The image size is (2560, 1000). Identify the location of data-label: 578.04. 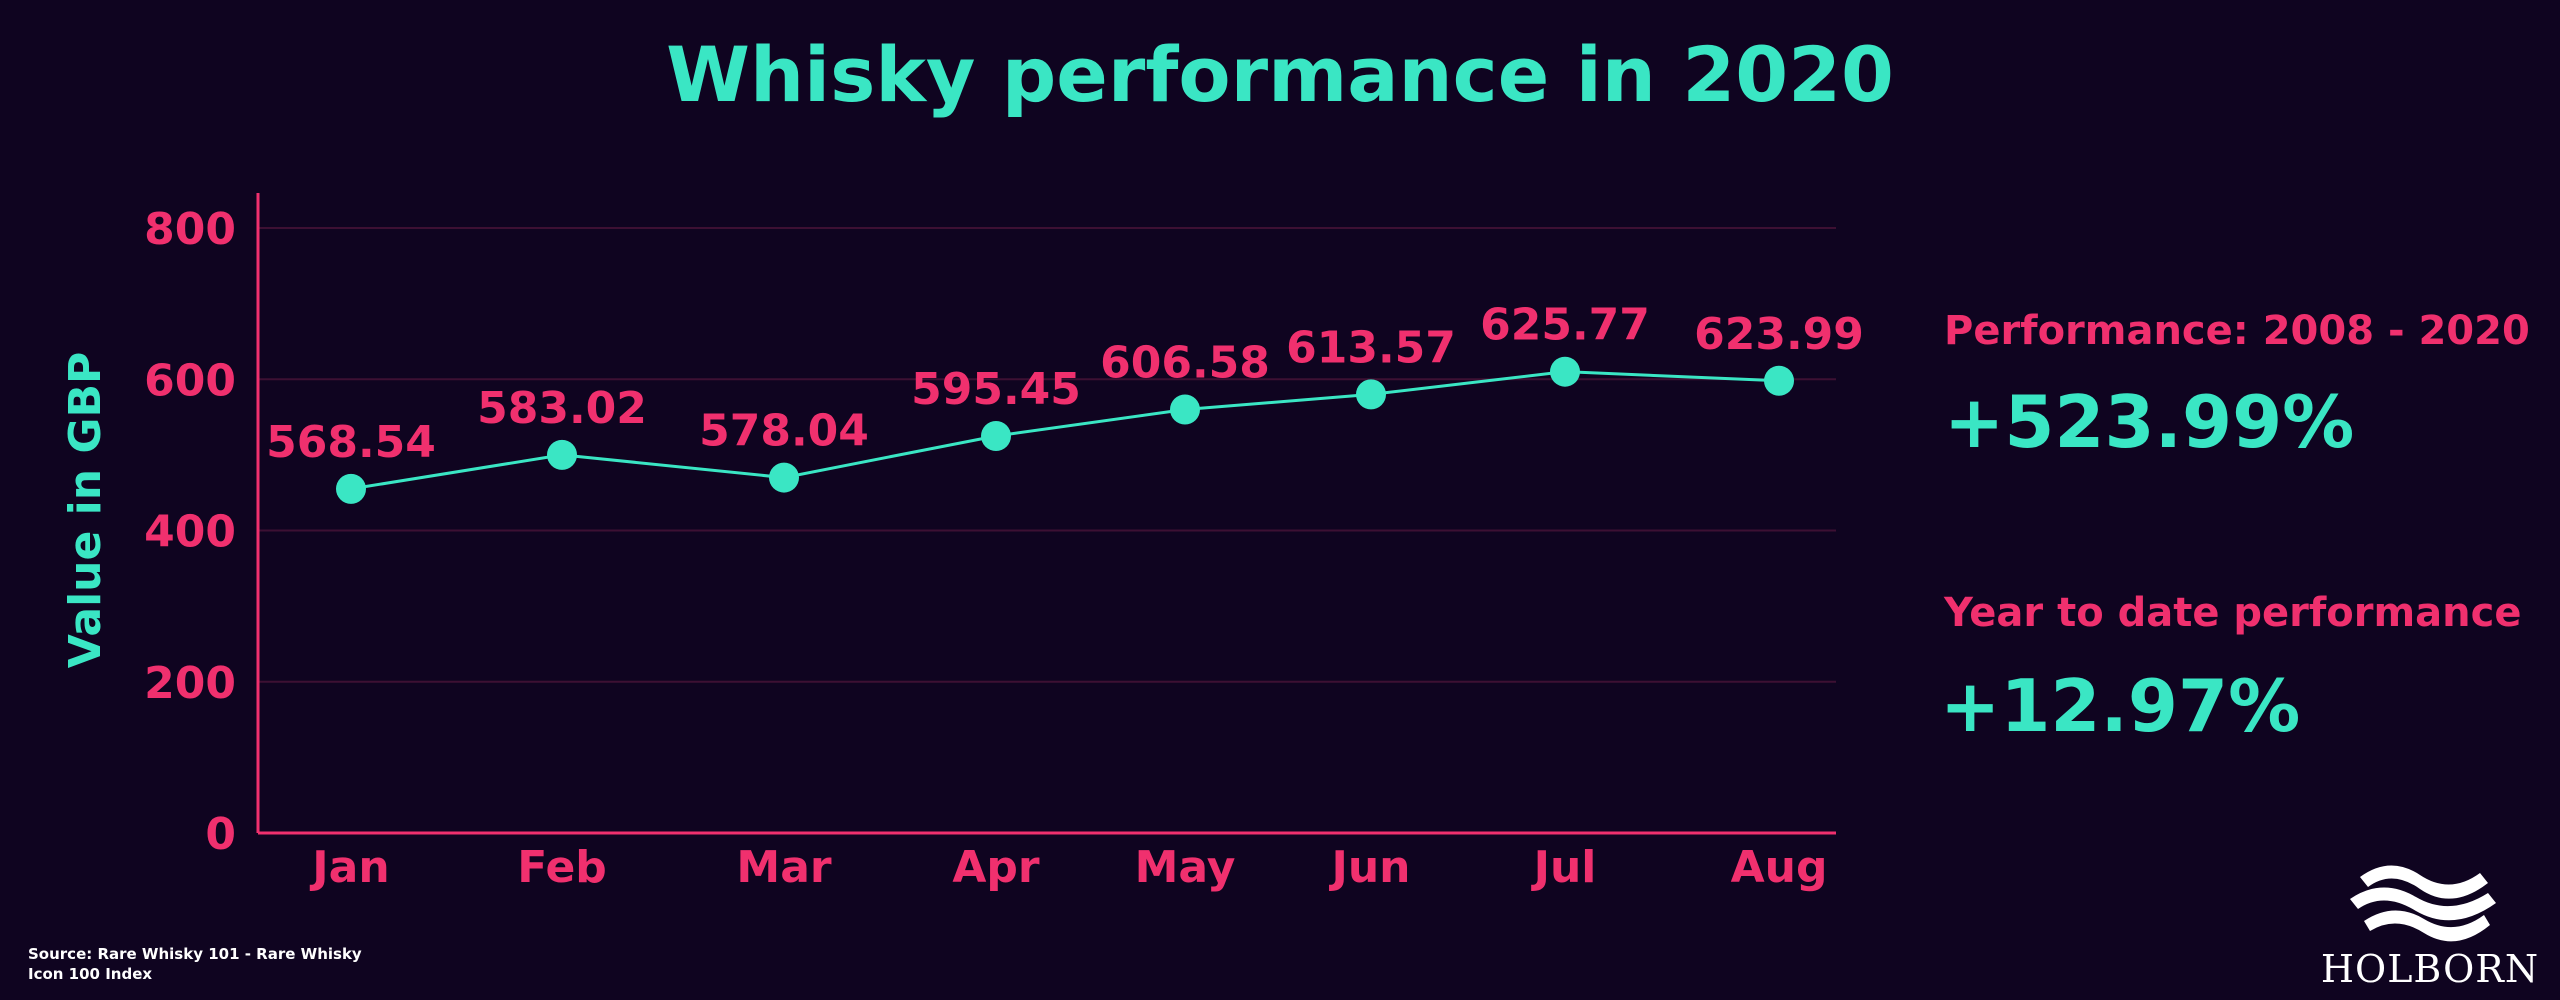
(784, 431).